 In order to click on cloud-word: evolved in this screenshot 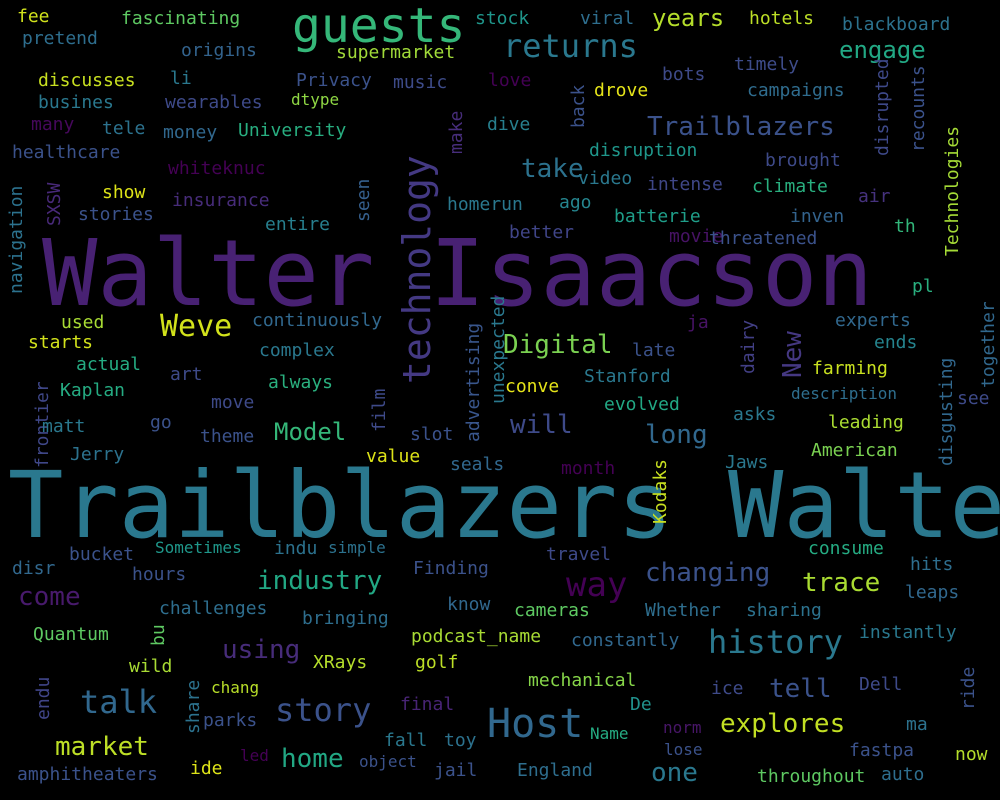, I will do `click(642, 404)`.